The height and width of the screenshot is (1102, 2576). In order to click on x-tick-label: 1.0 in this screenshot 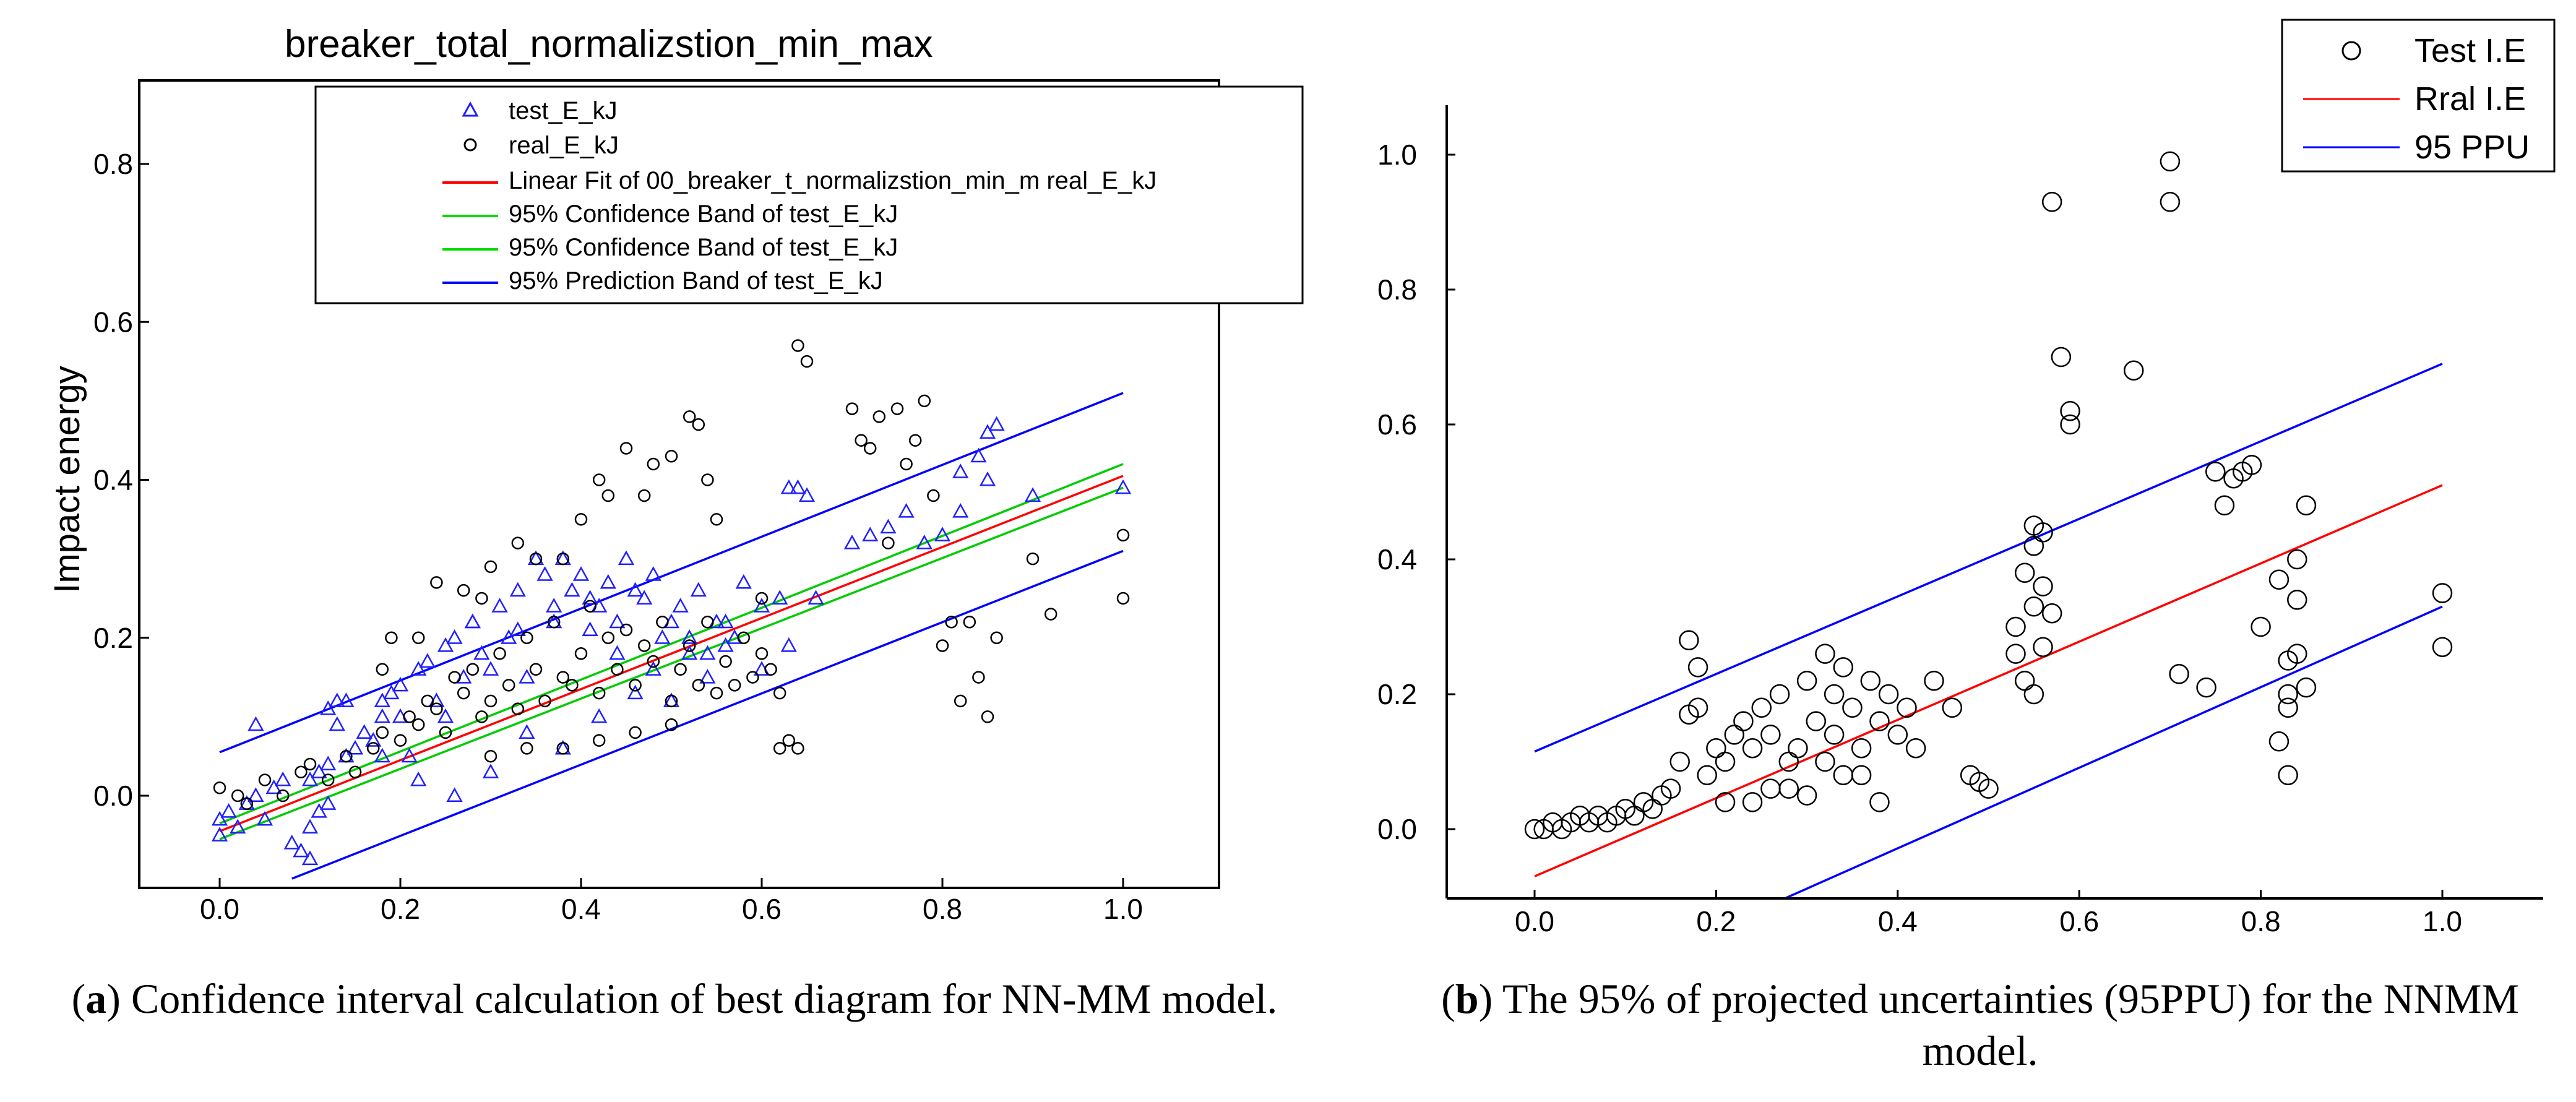, I will do `click(2442, 921)`.